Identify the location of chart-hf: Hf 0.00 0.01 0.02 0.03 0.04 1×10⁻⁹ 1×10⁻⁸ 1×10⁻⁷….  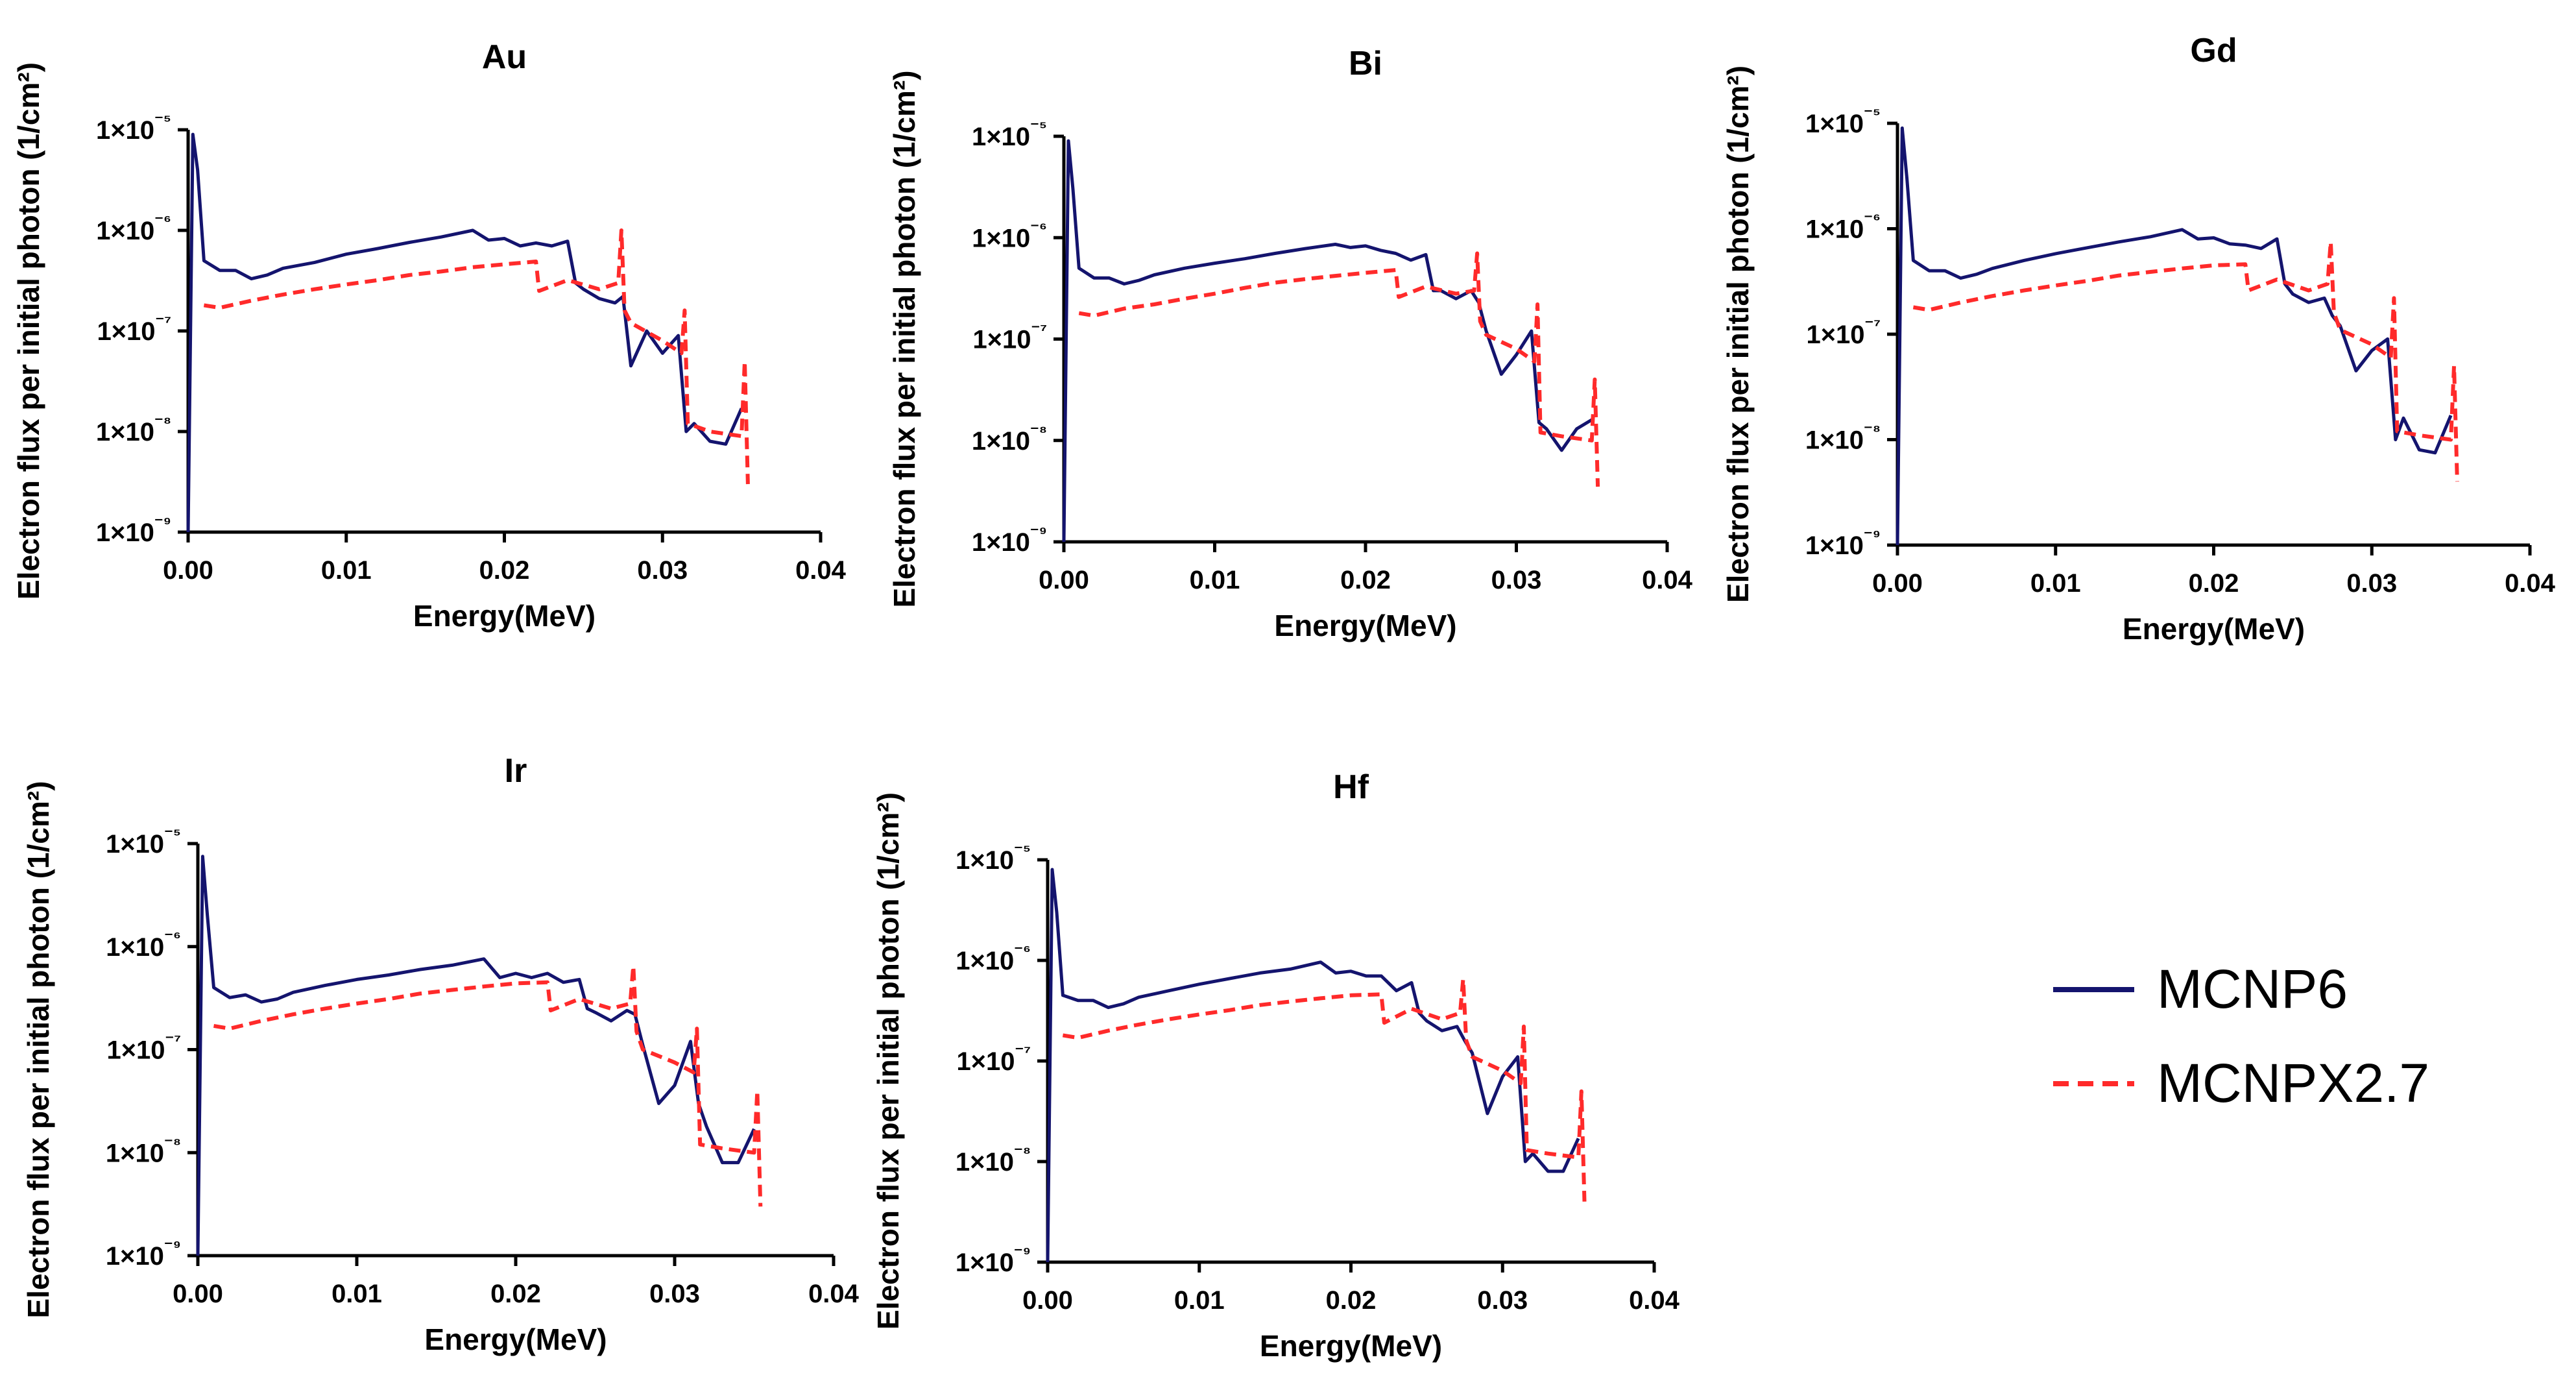
(1275, 1066).